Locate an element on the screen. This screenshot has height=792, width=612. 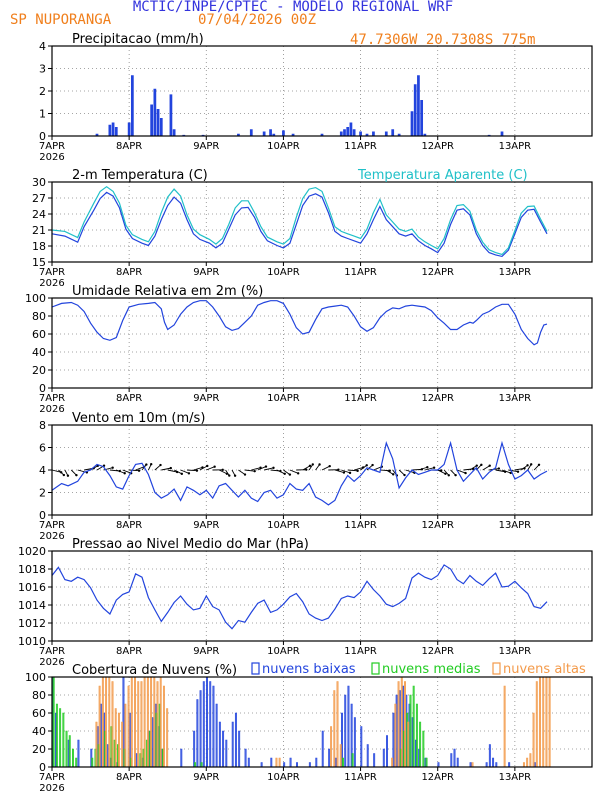
temp-ytick-label: 21 is located at coordinates (39, 230).